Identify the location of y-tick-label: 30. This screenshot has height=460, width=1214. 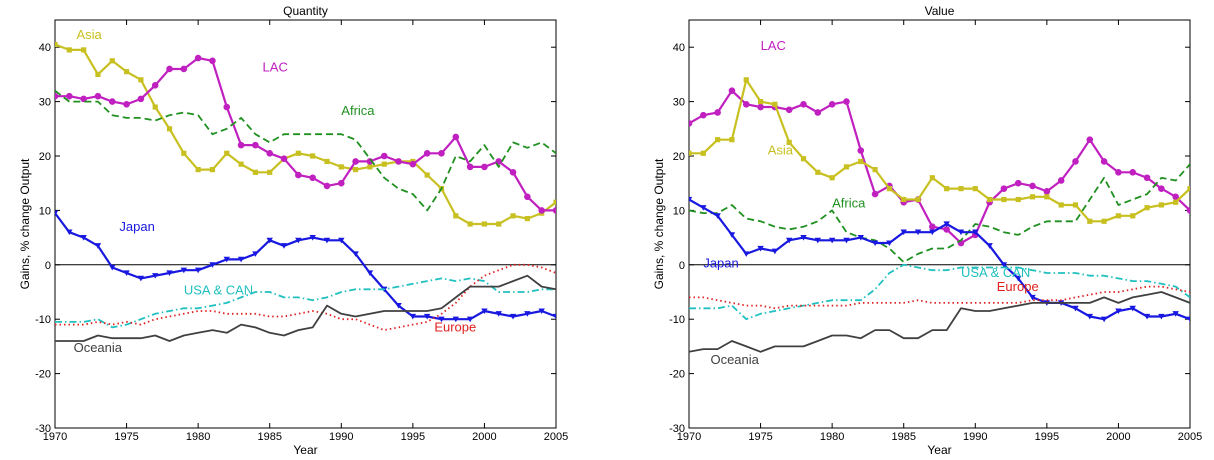
(45, 103).